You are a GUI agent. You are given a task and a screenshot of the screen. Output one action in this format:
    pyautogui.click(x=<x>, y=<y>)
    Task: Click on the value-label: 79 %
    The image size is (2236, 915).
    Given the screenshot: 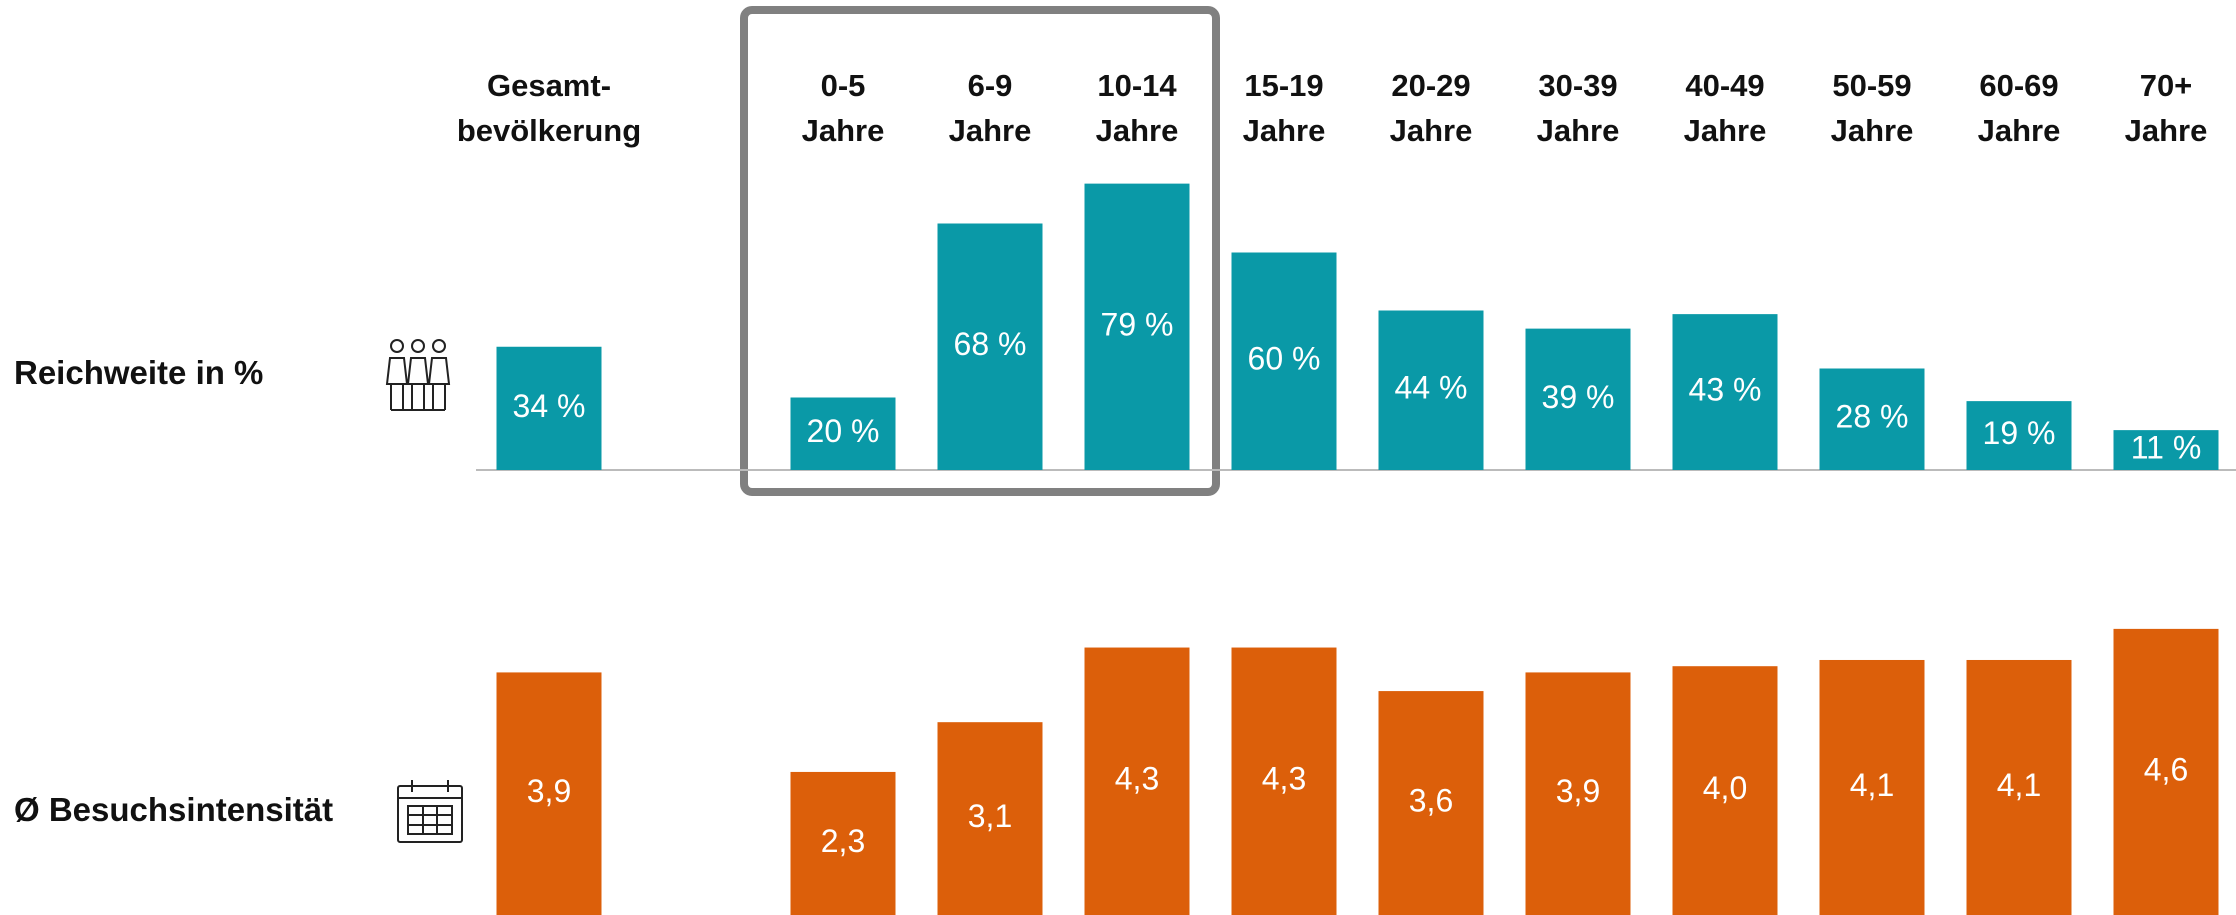 What is the action you would take?
    pyautogui.click(x=1137, y=324)
    